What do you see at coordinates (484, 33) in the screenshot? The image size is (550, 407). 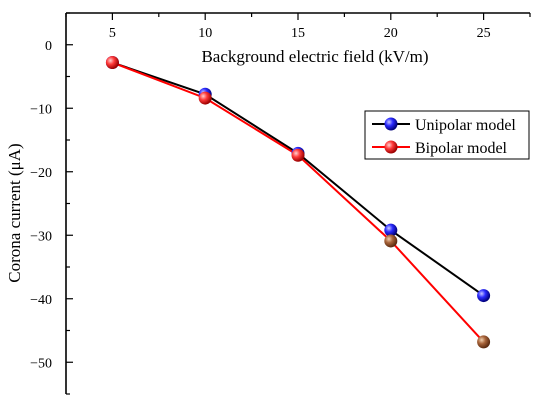 I see `x-tick-label: 25` at bounding box center [484, 33].